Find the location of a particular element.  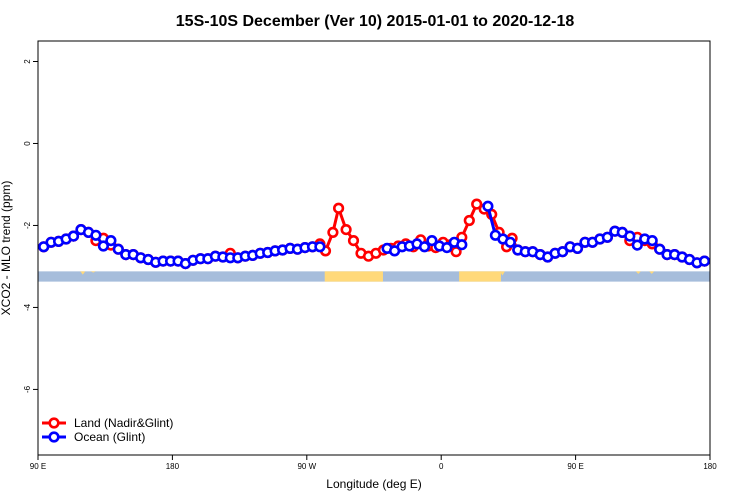

x-tick-label: 90 W is located at coordinates (306, 466).